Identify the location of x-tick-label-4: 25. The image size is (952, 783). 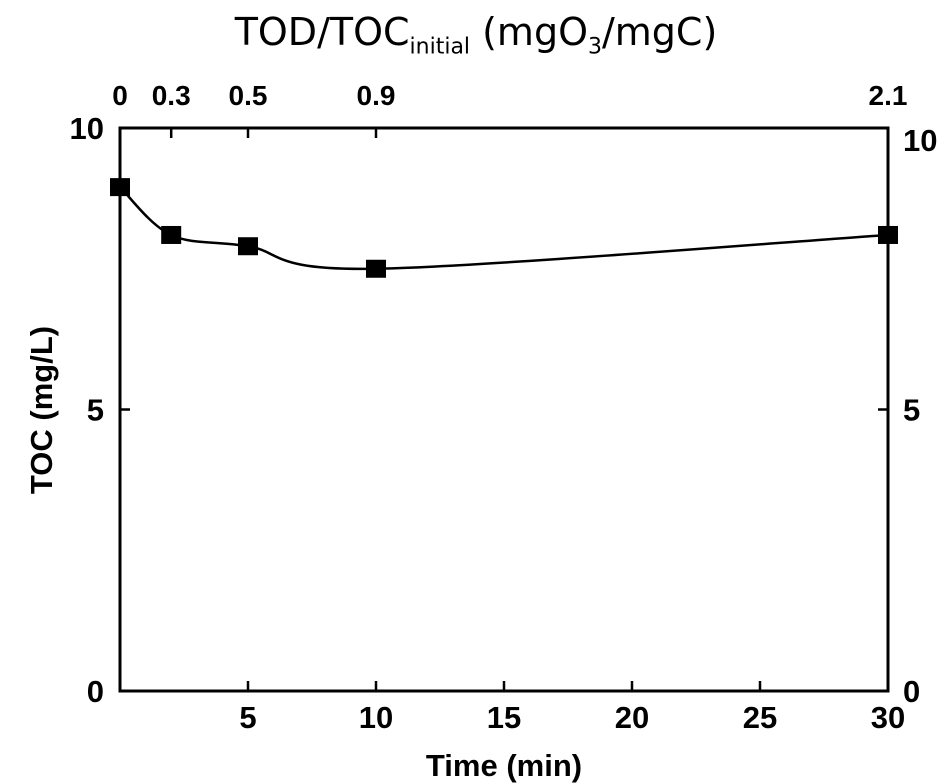
(760, 717).